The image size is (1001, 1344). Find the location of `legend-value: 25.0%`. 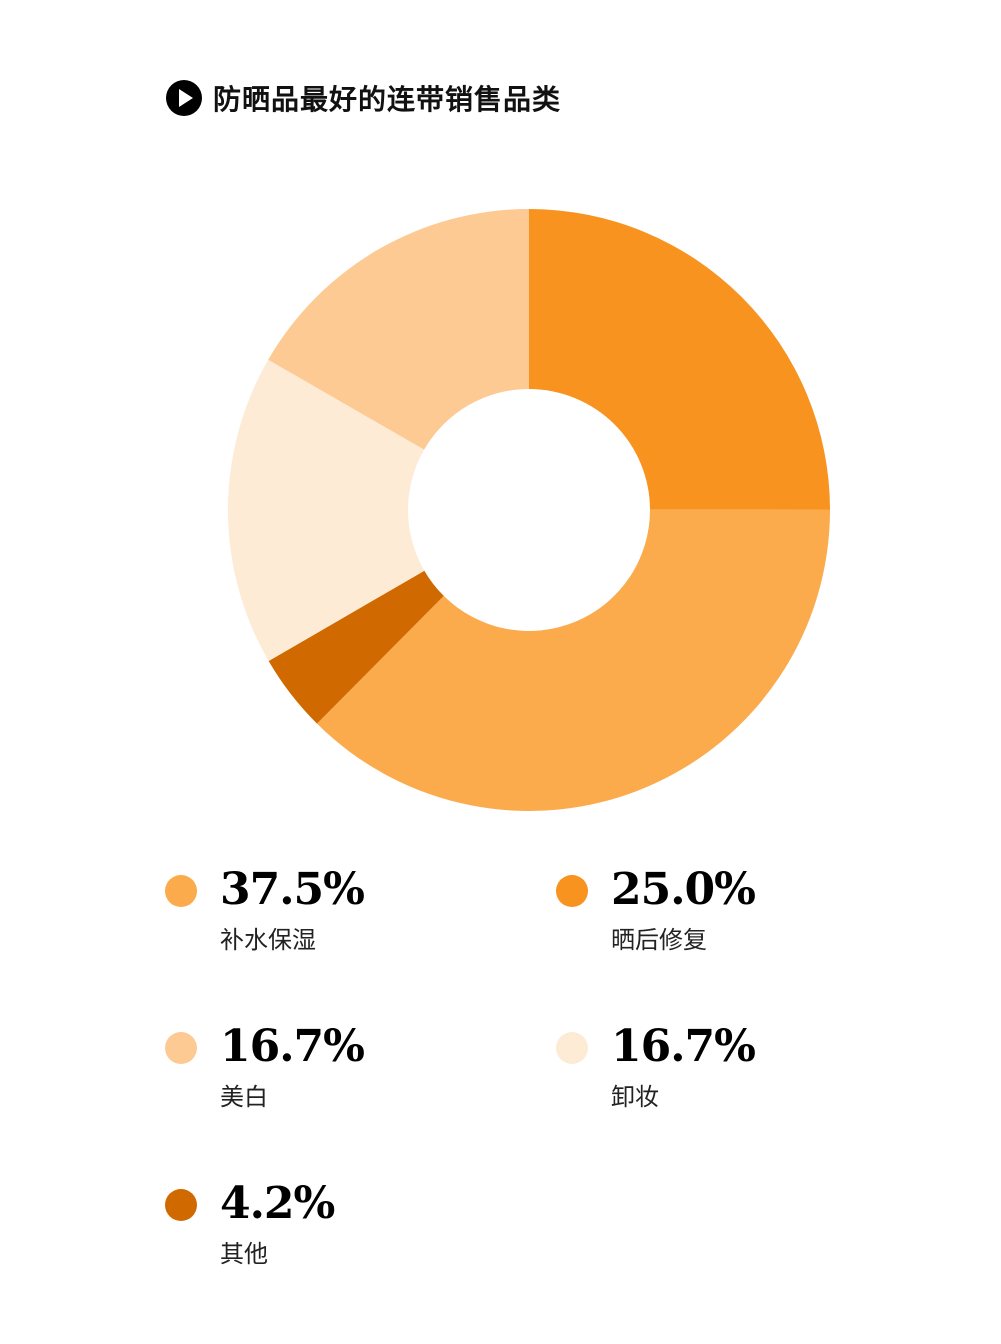

legend-value: 25.0% is located at coordinates (683, 889).